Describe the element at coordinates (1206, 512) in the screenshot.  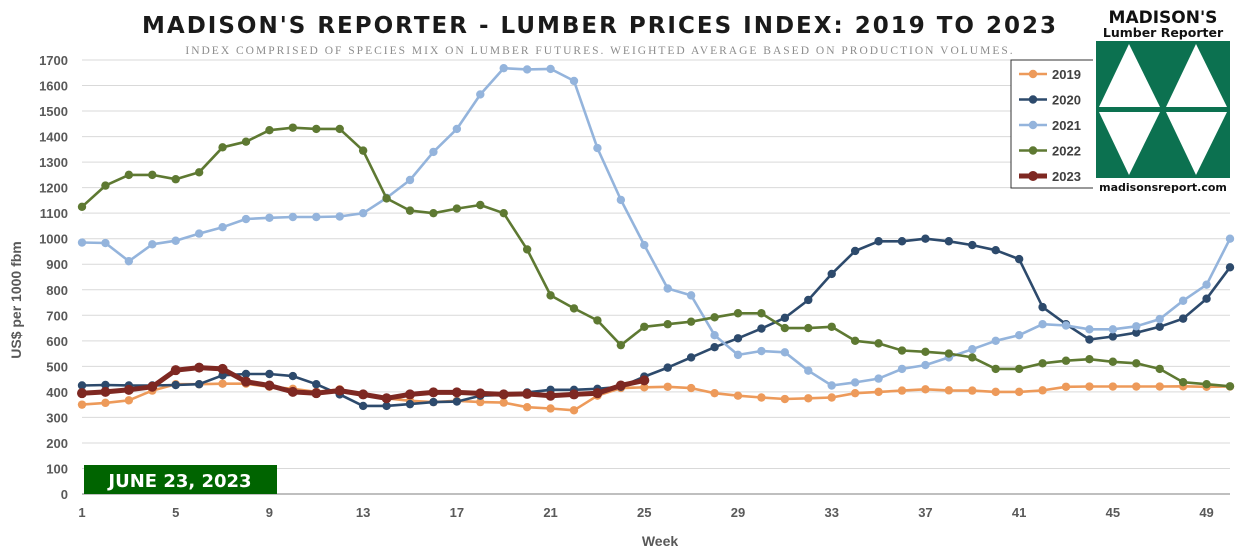
I see `x-tick-label: 49` at that location.